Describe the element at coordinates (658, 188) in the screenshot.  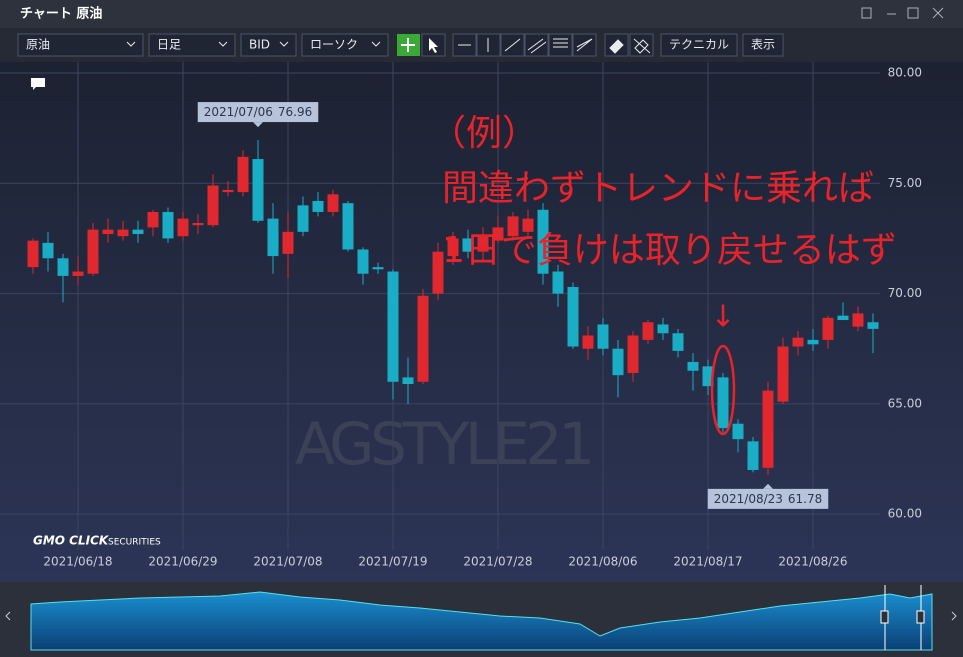
I see `overlay-text: 間違わずトレンドに乗れば` at that location.